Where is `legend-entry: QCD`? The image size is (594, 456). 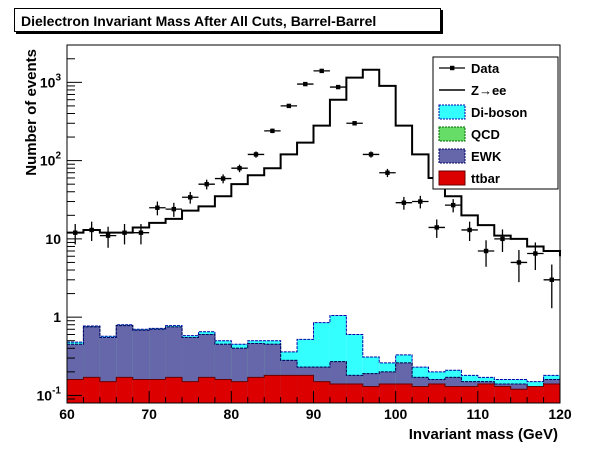 legend-entry: QCD is located at coordinates (469, 134).